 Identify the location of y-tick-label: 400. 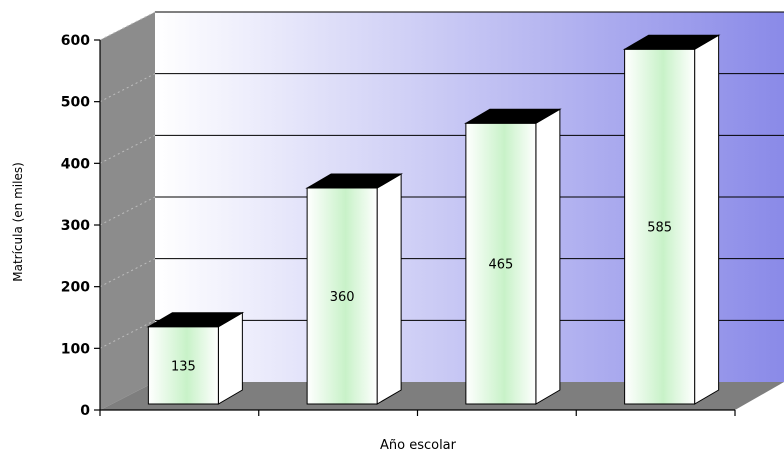
(75, 164).